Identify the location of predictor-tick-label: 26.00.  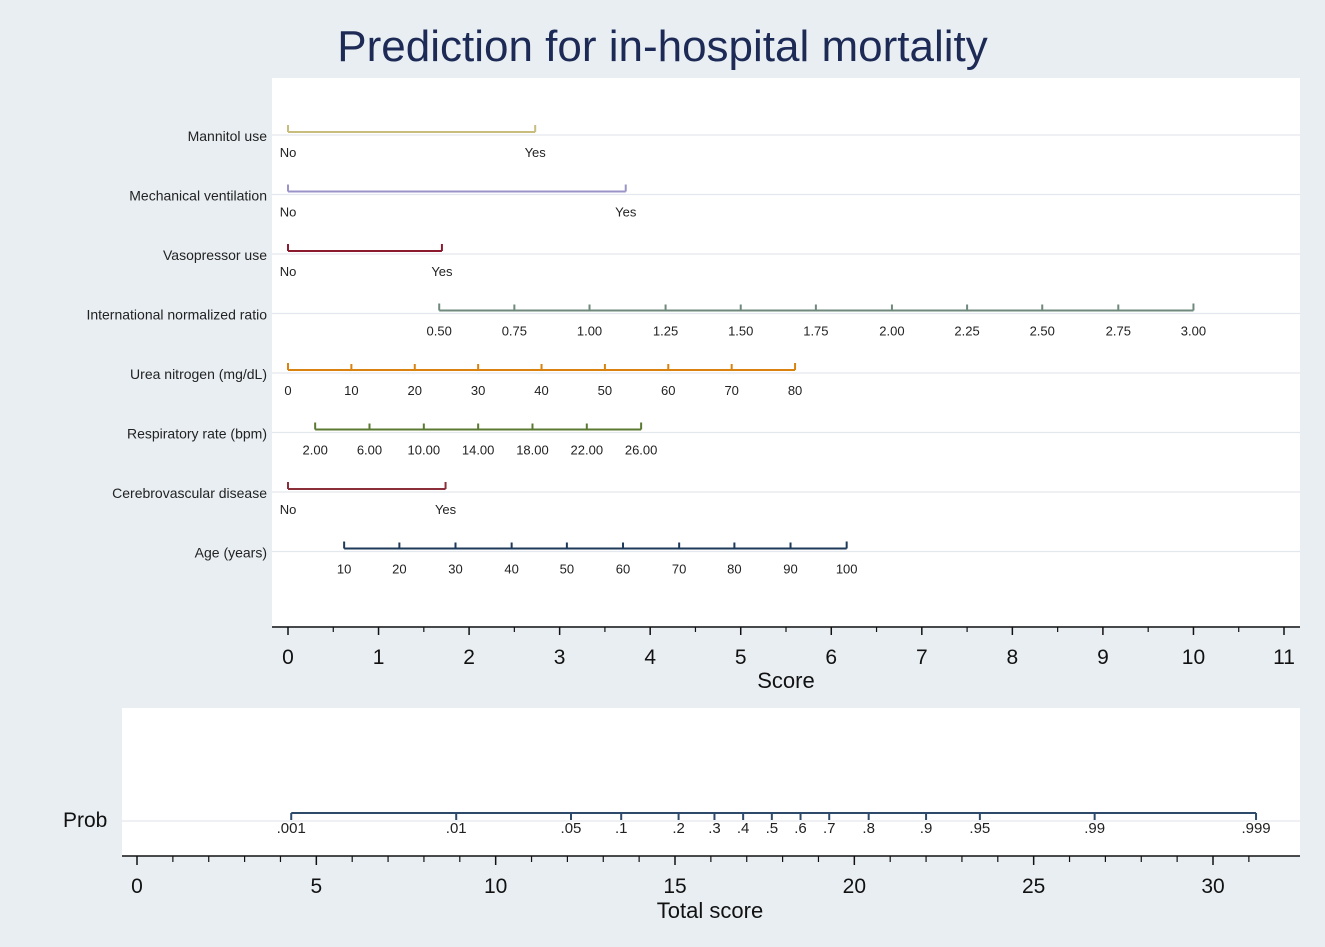
(641, 450).